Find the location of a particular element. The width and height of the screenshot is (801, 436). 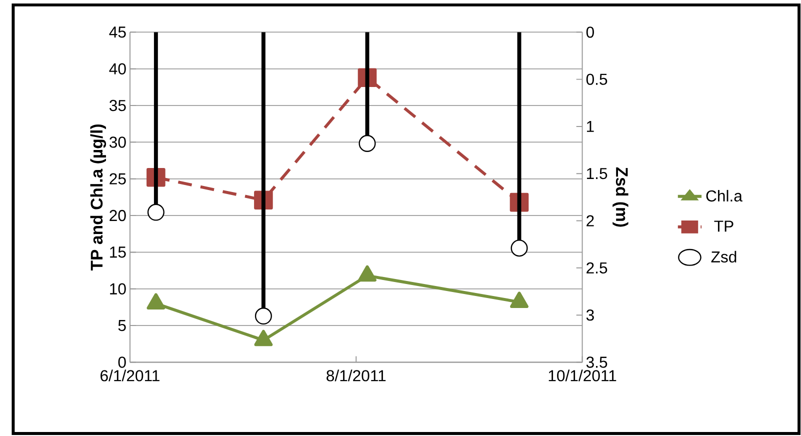

y2-tick-label: 2 is located at coordinates (590, 220).